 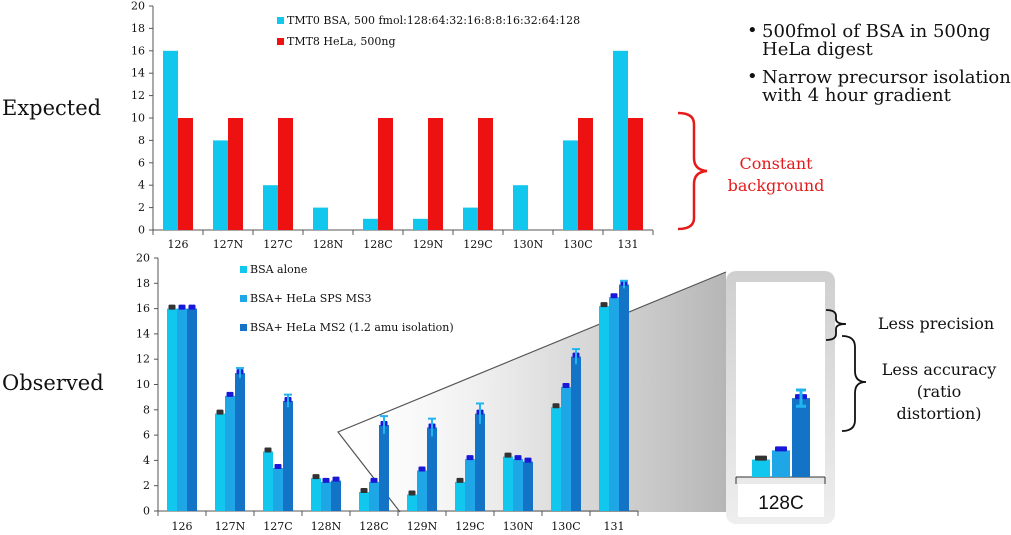 I want to click on x-tick-label: 130C, so click(x=565, y=526).